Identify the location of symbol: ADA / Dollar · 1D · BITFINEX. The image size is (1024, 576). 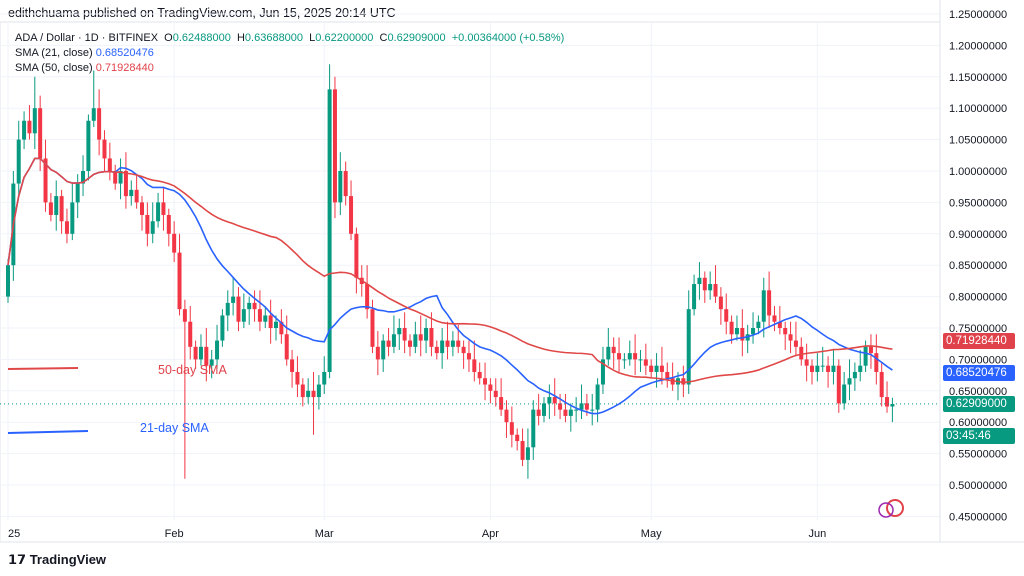
(87, 38).